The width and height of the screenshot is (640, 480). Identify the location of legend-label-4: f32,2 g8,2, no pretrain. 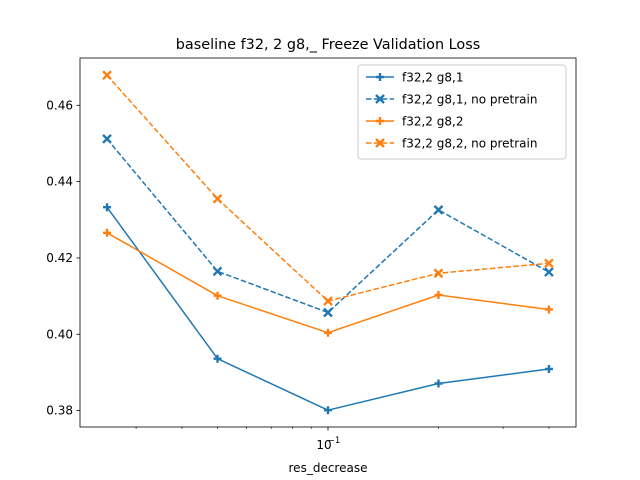
(469, 144).